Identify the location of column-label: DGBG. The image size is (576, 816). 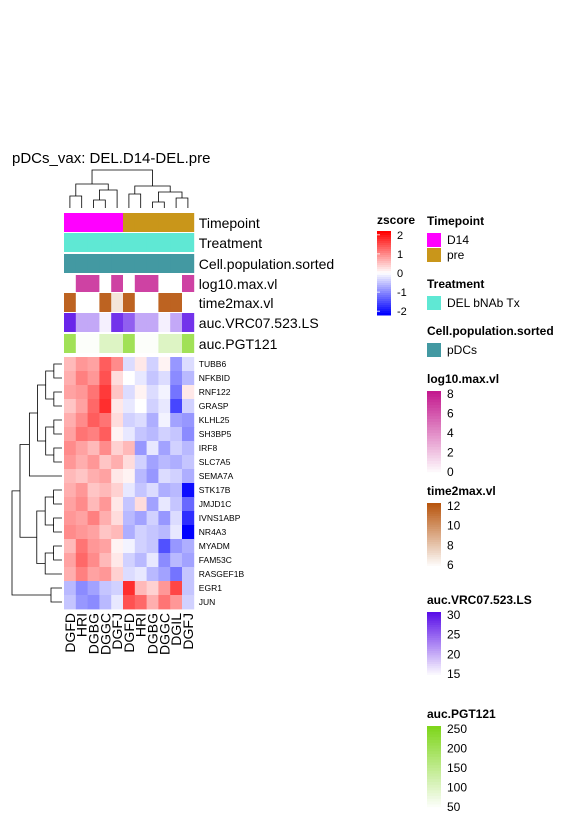
(94, 633).